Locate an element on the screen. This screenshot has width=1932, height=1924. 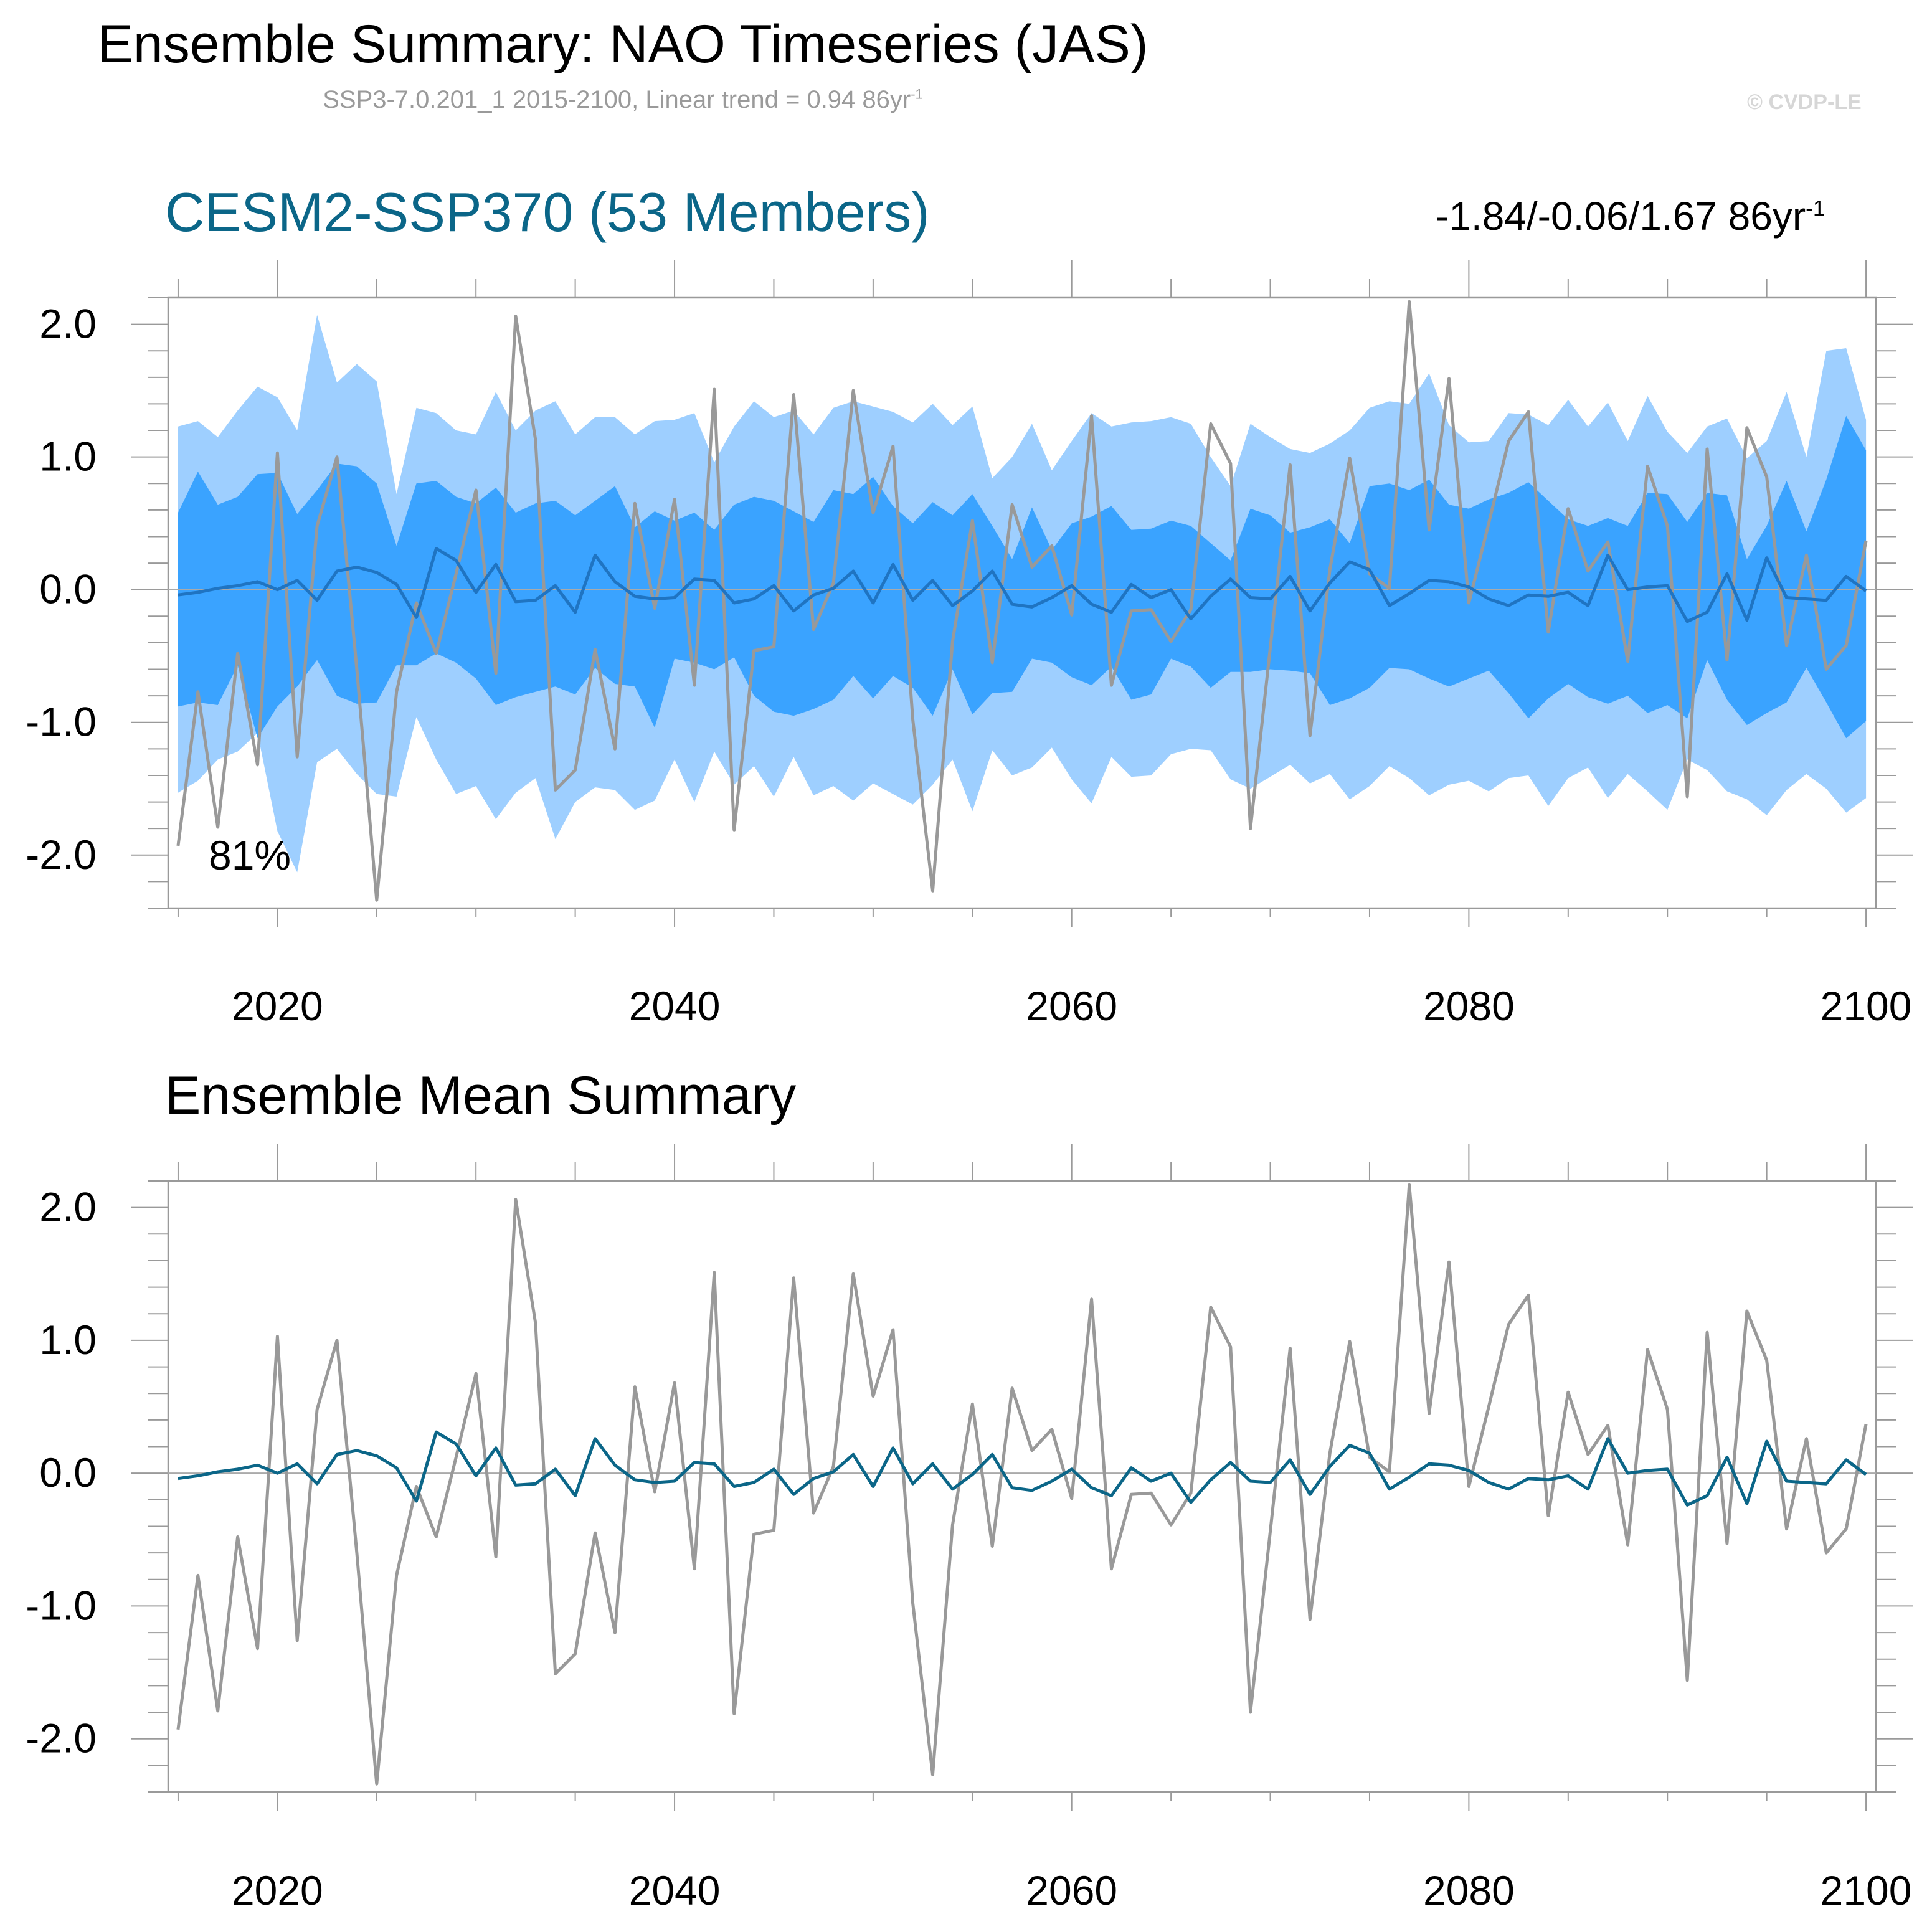
panel1-ytick-label: -1.0 is located at coordinates (62, 722).